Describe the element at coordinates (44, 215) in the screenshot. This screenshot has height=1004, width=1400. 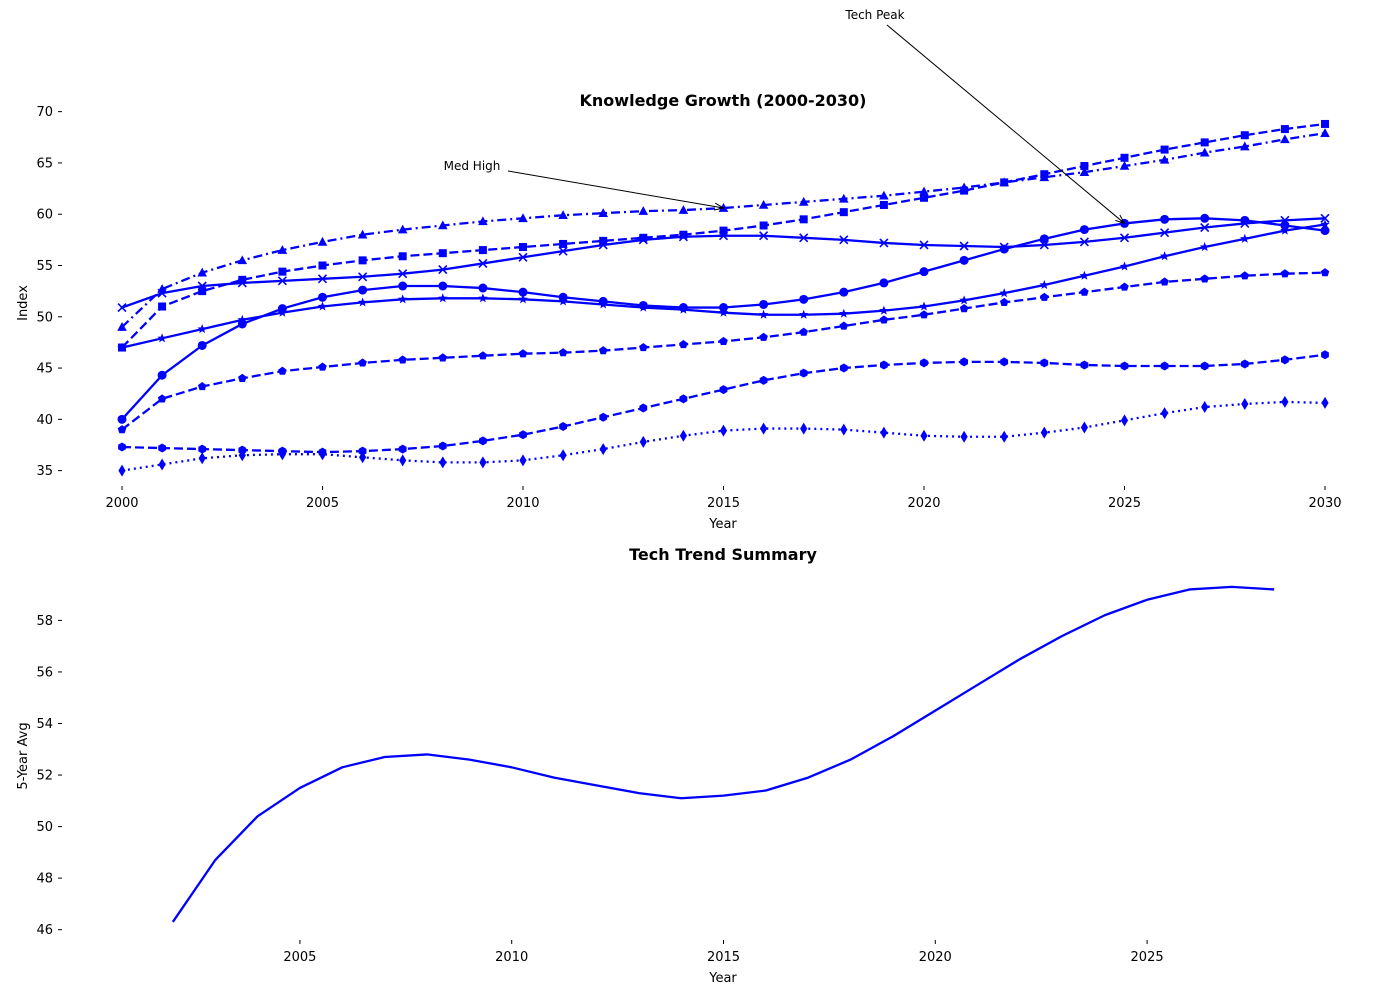
I see `y-tick-label: 60` at that location.